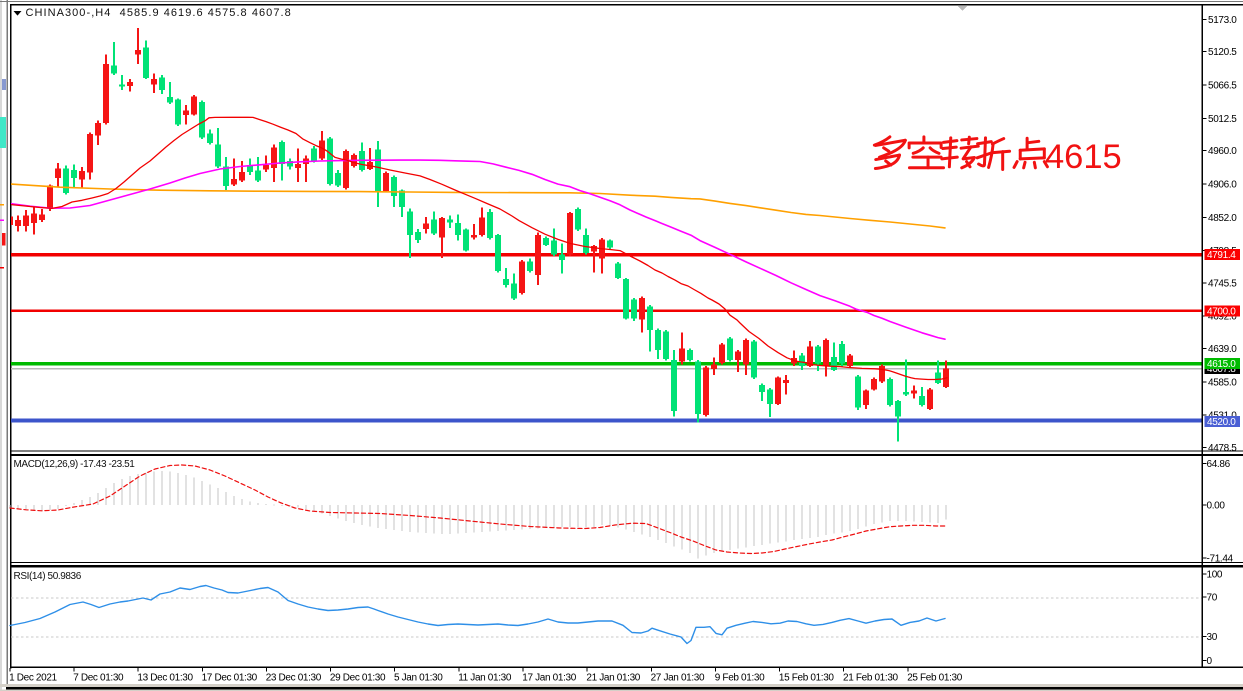 The height and width of the screenshot is (691, 1243). What do you see at coordinates (1222, 218) in the screenshot?
I see `svg-text: 4852.0` at bounding box center [1222, 218].